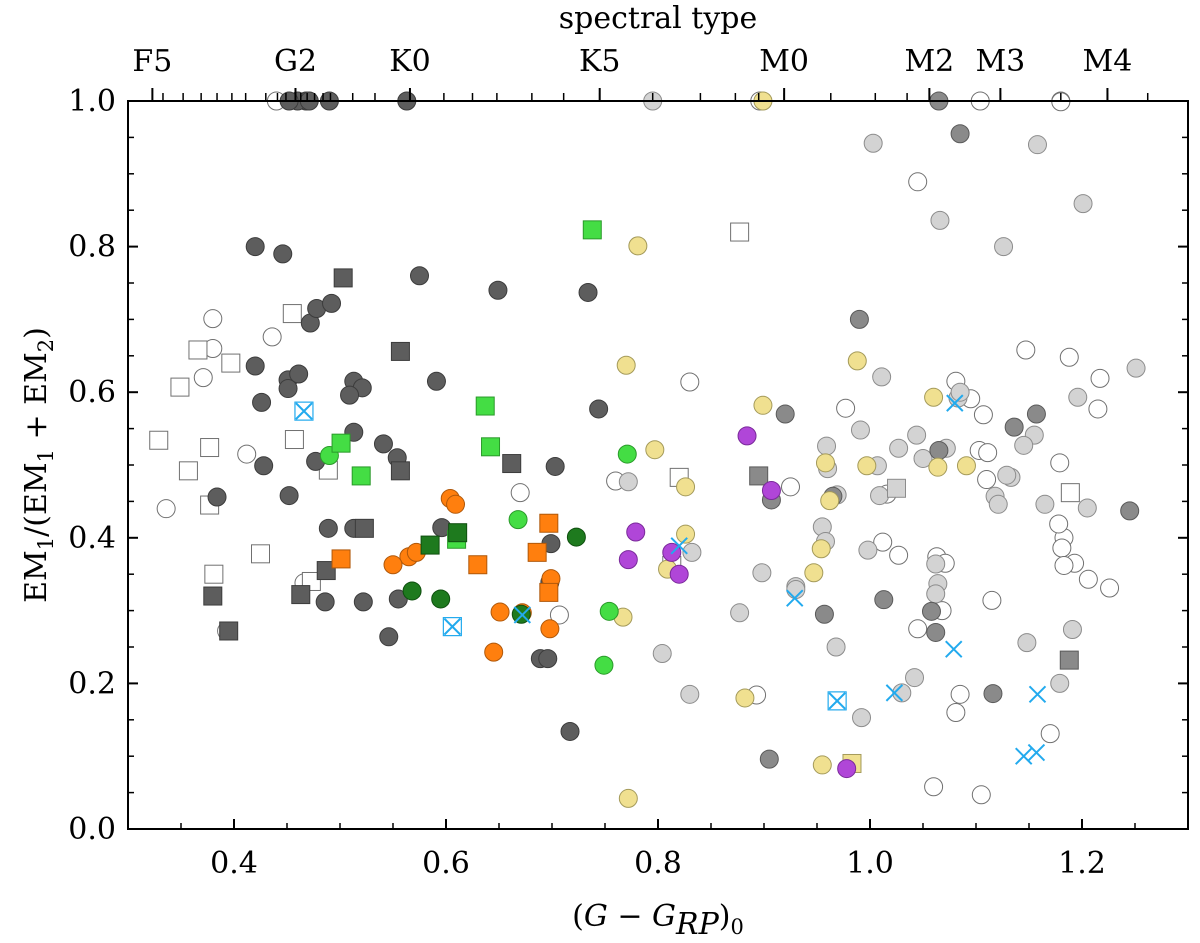  What do you see at coordinates (1082, 863) in the screenshot?
I see `x-tick-label: 1.2` at bounding box center [1082, 863].